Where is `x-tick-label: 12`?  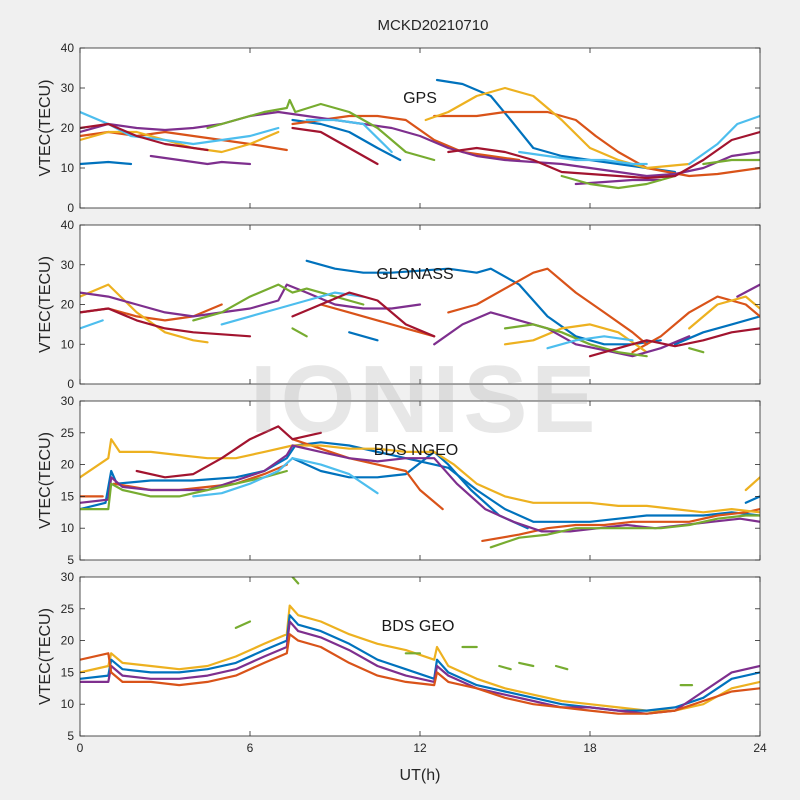
x-tick-label: 12 is located at coordinates (420, 748).